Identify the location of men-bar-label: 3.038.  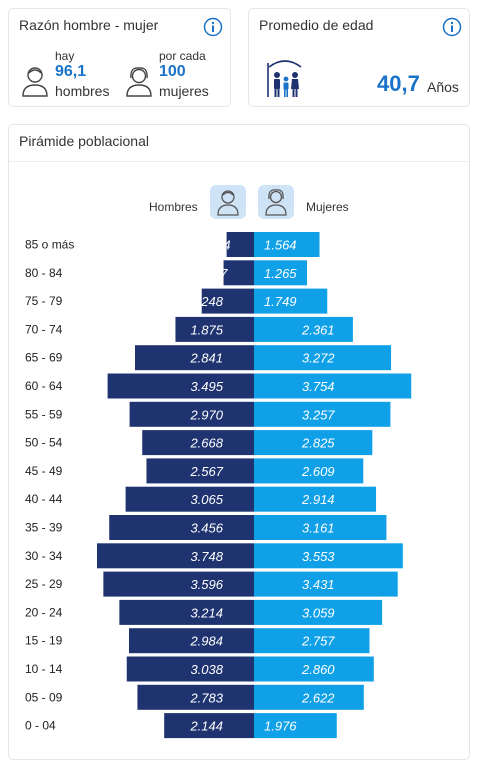
(206, 669).